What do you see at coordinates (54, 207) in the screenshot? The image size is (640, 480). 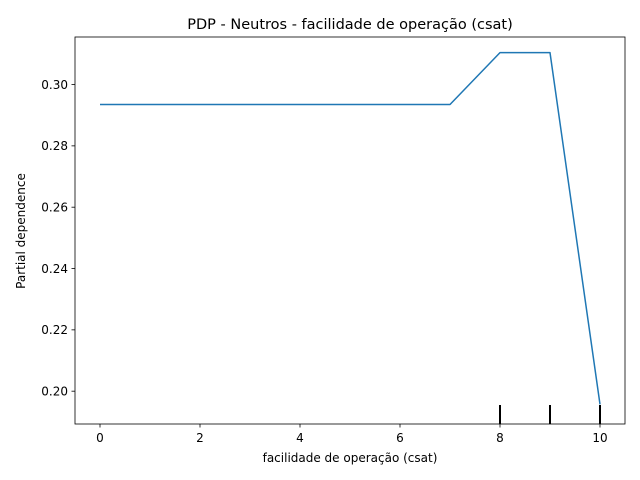 I see `y-tick-label-3: 0.26` at bounding box center [54, 207].